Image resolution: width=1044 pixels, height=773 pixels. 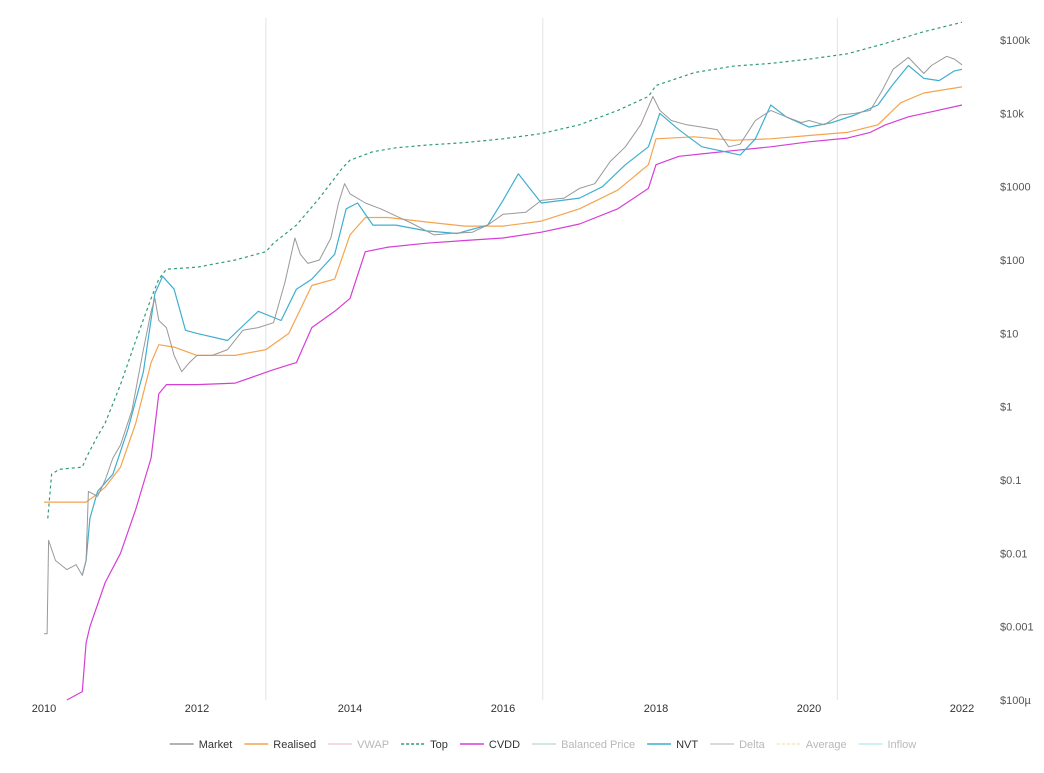 I want to click on x-tick-label: 2018, so click(x=656, y=709).